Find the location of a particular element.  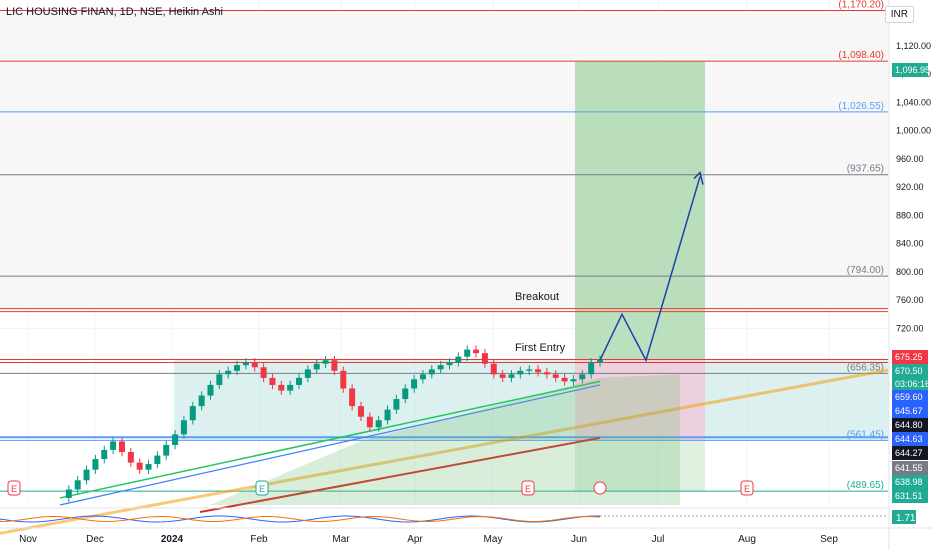

price-tag-label: 644.27 is located at coordinates (909, 453).